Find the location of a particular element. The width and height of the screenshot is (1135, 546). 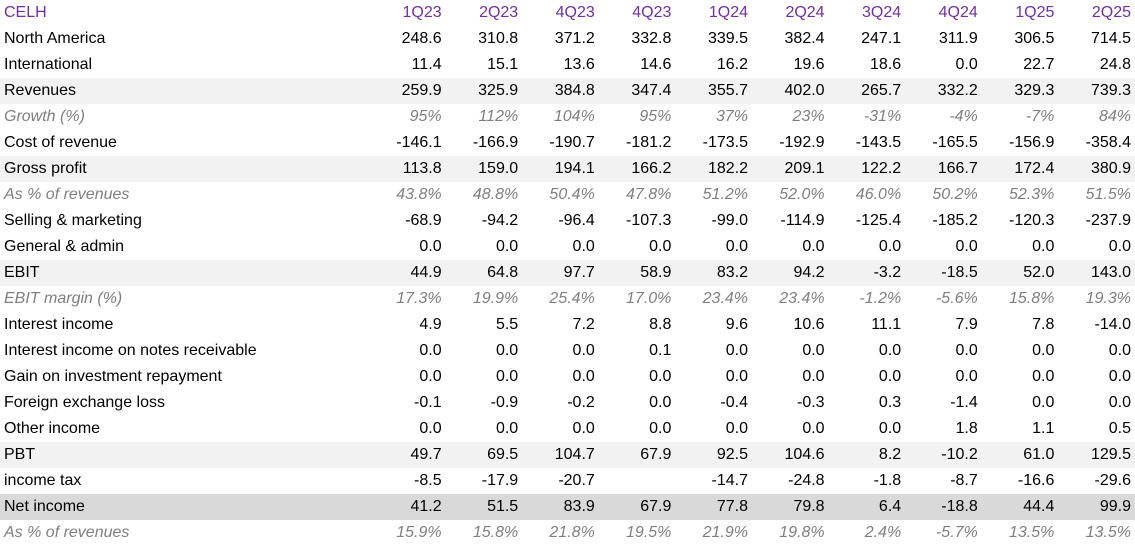

table-cell: 52.0 is located at coordinates (1020, 273).